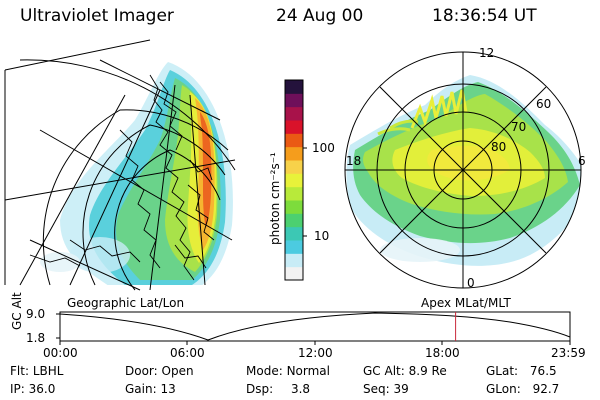  What do you see at coordinates (484, 16) in the screenshot?
I see `time-label: 18:36:54 UT` at bounding box center [484, 16].